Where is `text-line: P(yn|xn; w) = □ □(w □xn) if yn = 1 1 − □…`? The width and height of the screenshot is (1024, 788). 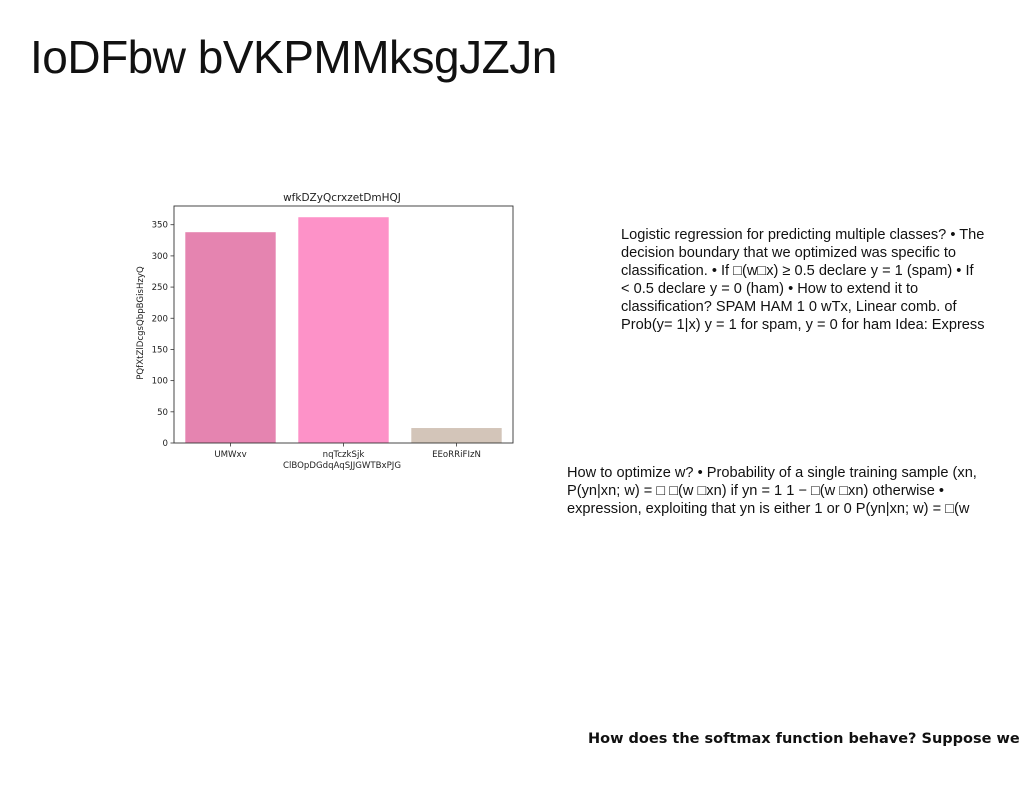
text-line: P(yn|xn; w) = □ □(w □xn) if yn = 1 1 − □… is located at coordinates (755, 491).